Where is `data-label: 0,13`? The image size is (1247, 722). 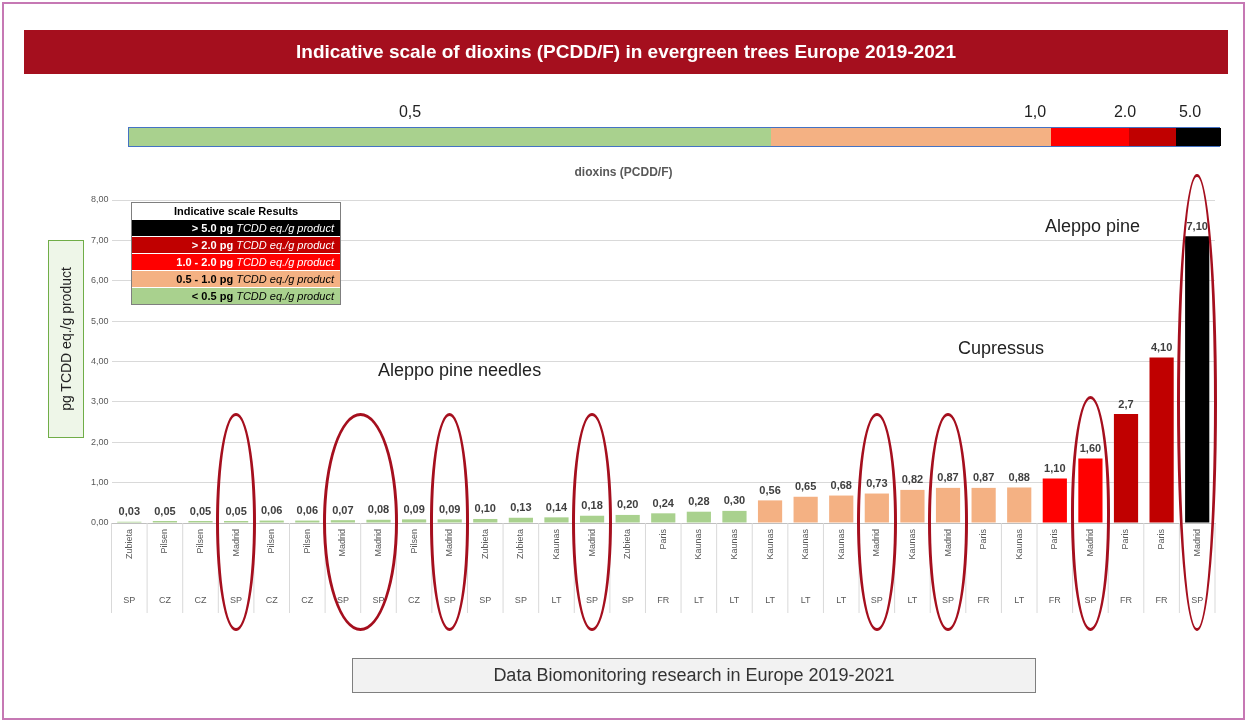
data-label: 0,13 is located at coordinates (521, 507).